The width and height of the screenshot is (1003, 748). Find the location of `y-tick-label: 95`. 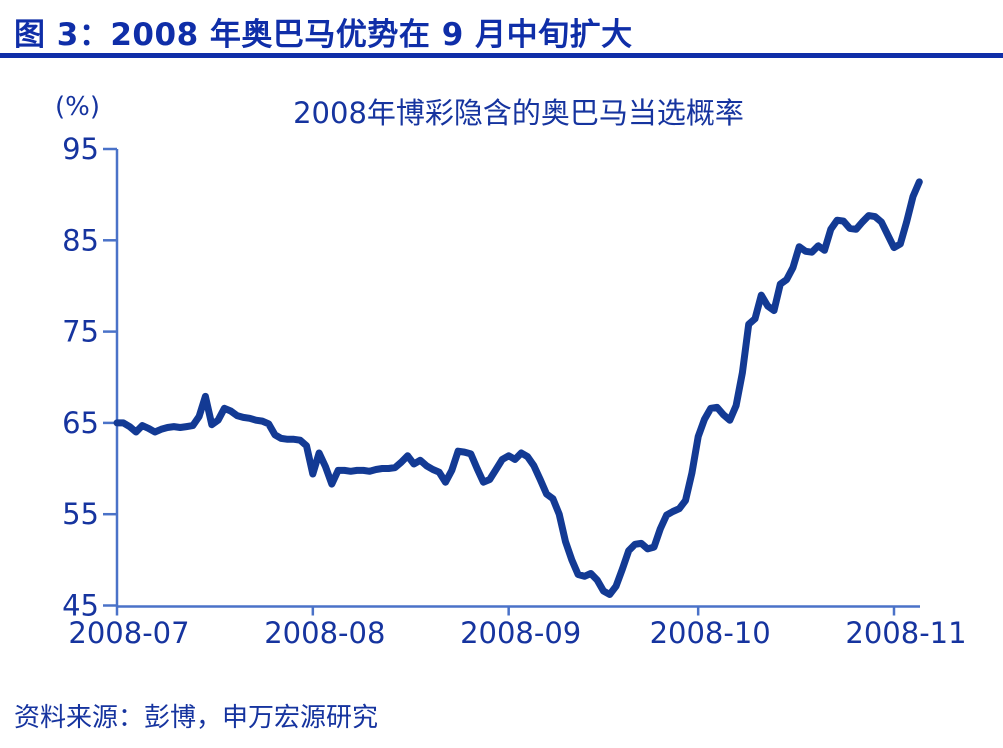

y-tick-label: 95 is located at coordinates (80, 149).